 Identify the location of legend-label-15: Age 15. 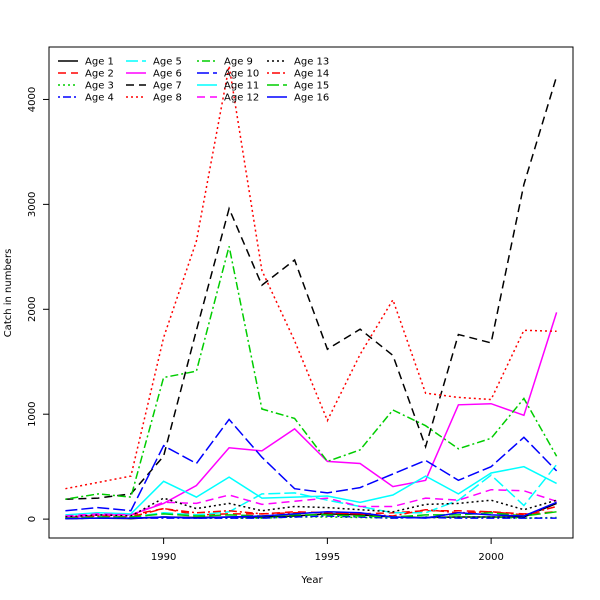
(311, 86).